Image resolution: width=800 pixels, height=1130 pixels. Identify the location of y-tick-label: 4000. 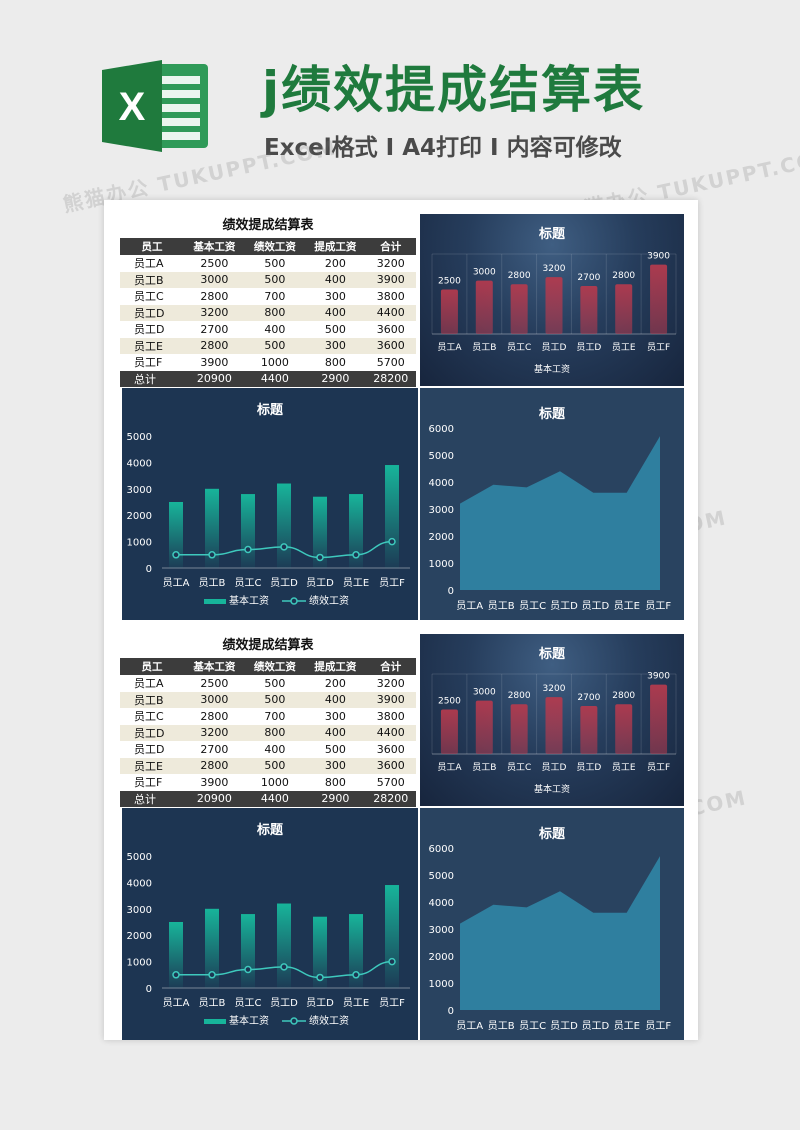
(441, 903).